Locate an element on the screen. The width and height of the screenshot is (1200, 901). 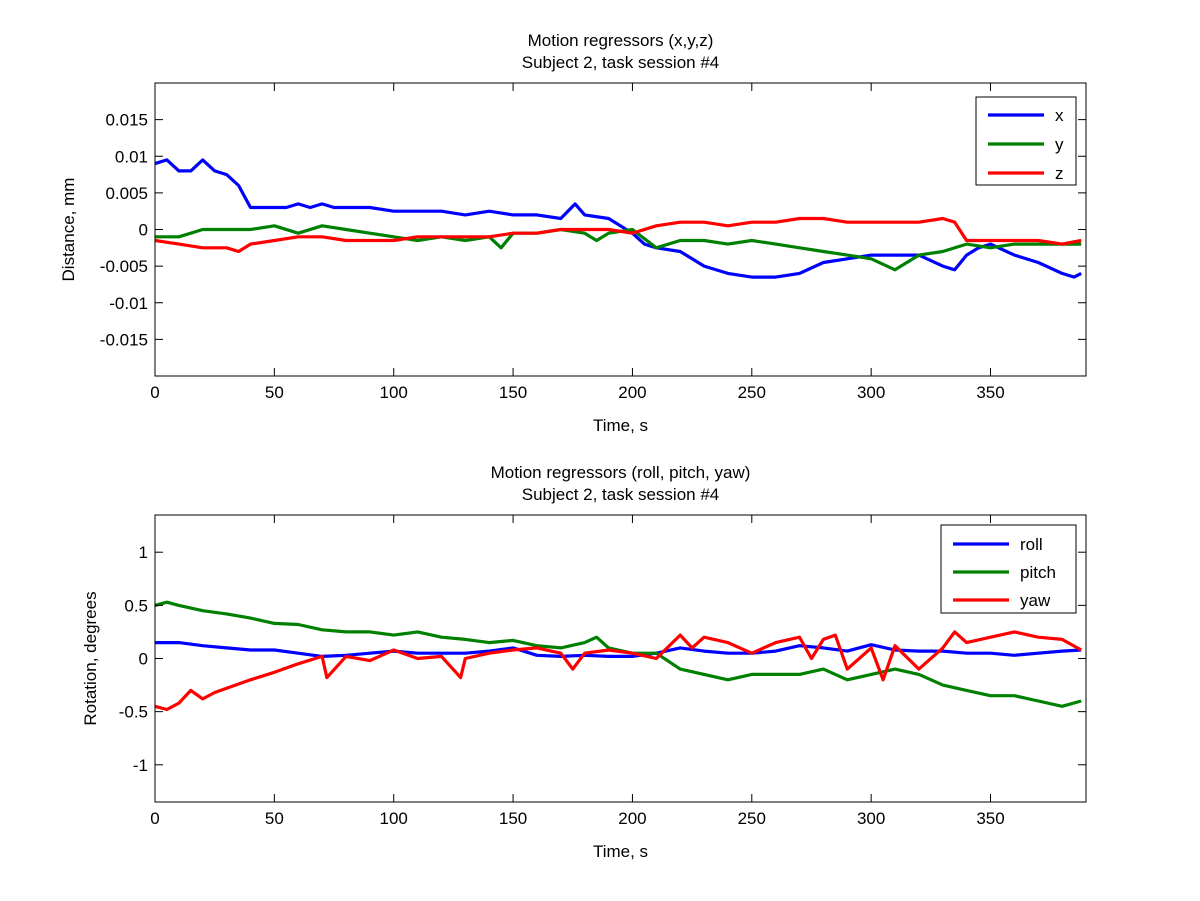
legend: roll pitch yaw is located at coordinates (1008, 569).